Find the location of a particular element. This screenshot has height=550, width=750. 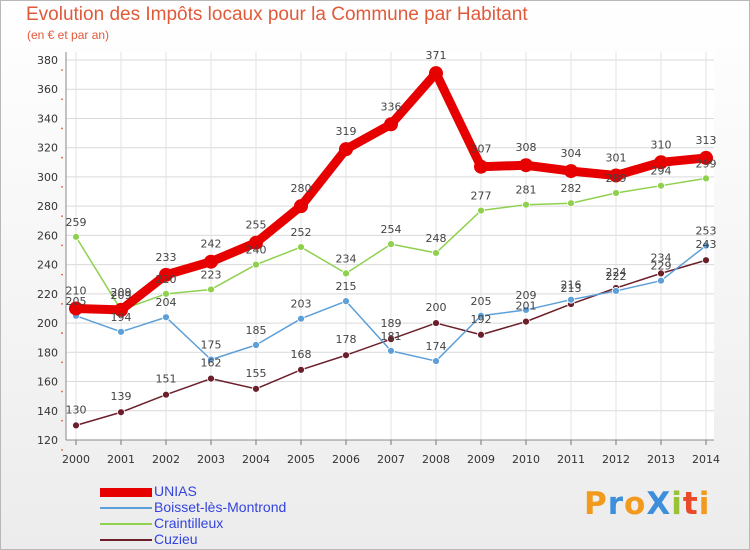

data-label-unias: 209 is located at coordinates (121, 292).